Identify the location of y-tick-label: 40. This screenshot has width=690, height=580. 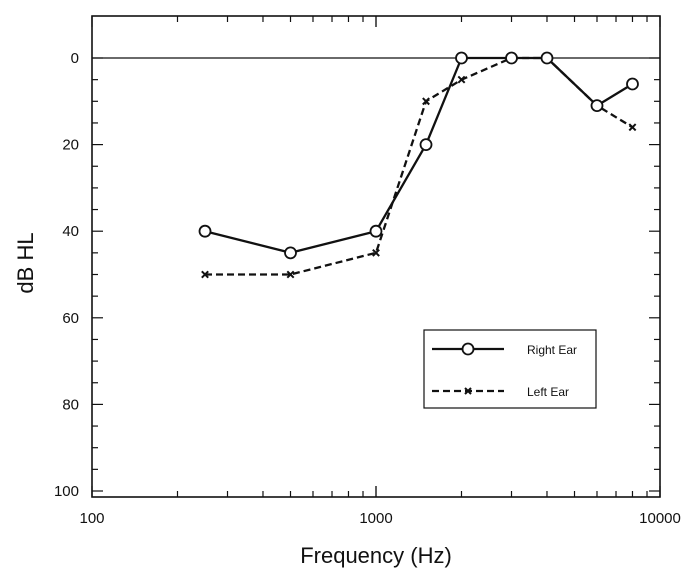
(70, 231).